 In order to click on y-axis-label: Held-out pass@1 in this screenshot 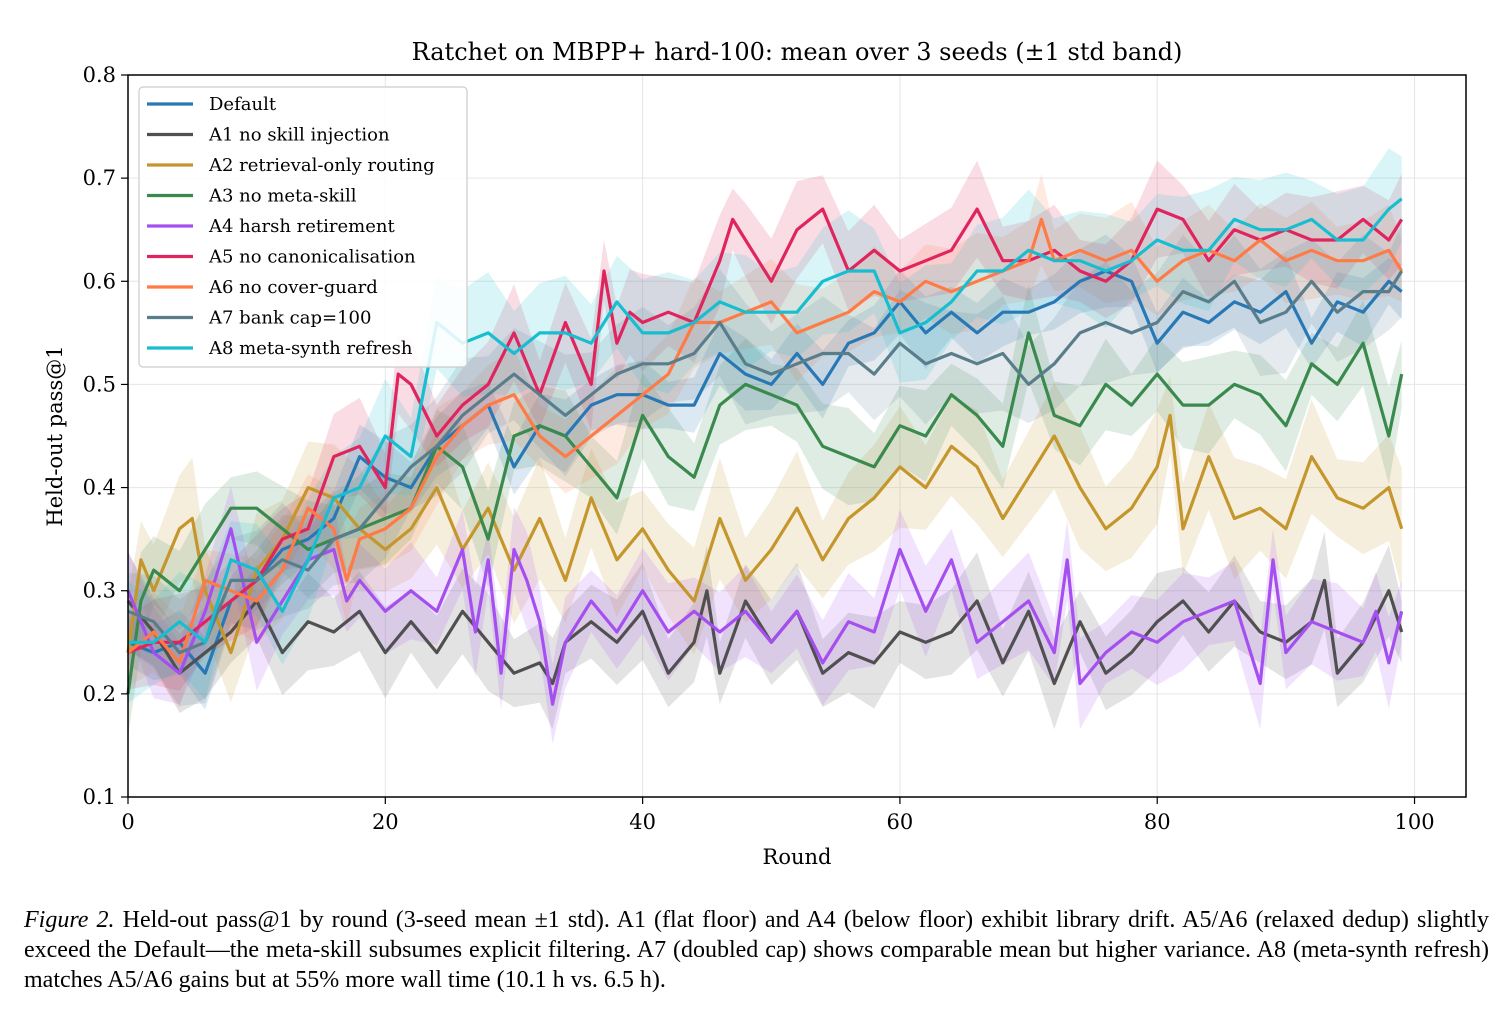, I will do `click(55, 435)`.